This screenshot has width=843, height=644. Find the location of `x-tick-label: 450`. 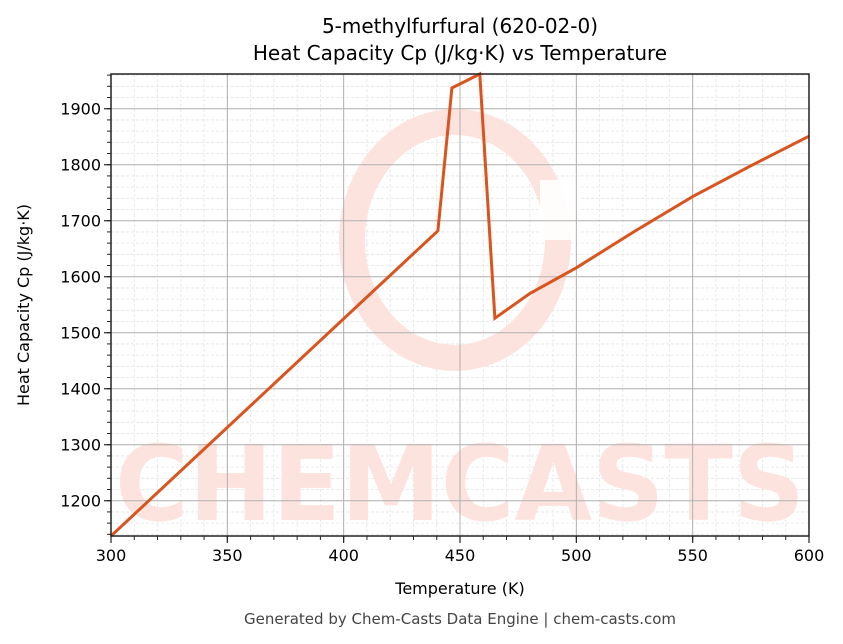

x-tick-label: 450 is located at coordinates (460, 555).